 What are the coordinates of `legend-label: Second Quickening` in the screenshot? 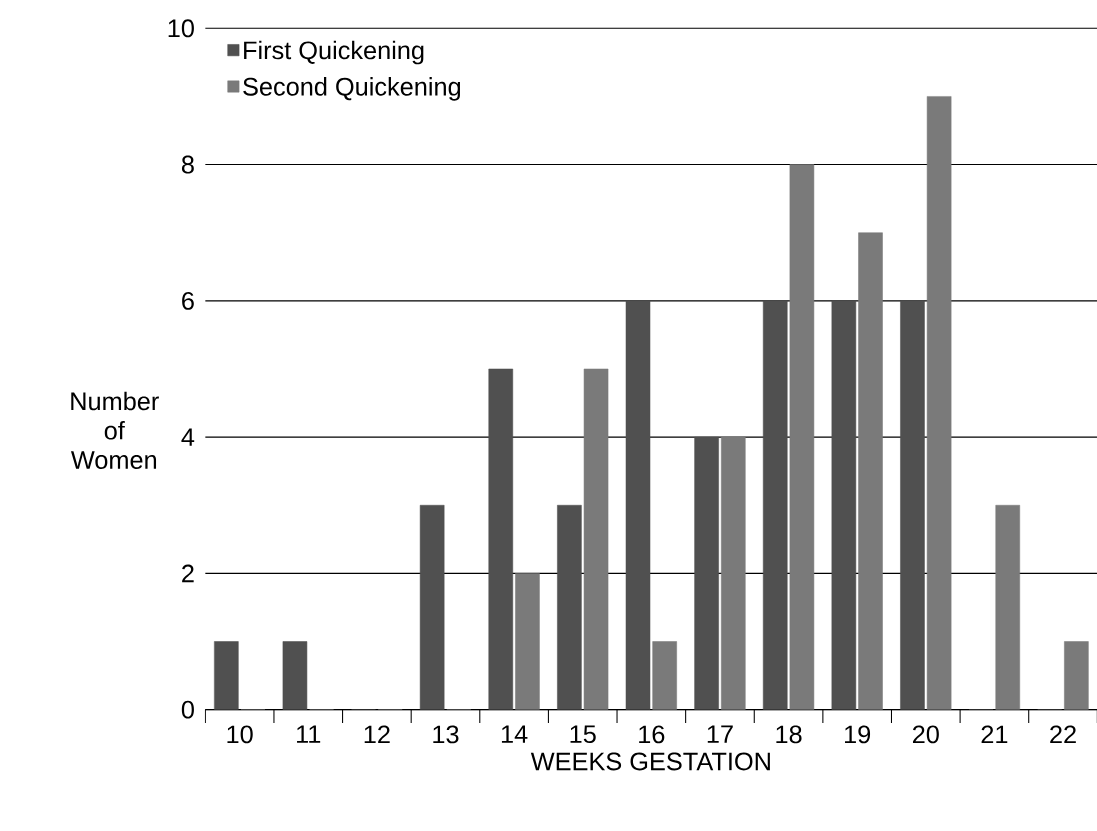 It's located at (352, 89).